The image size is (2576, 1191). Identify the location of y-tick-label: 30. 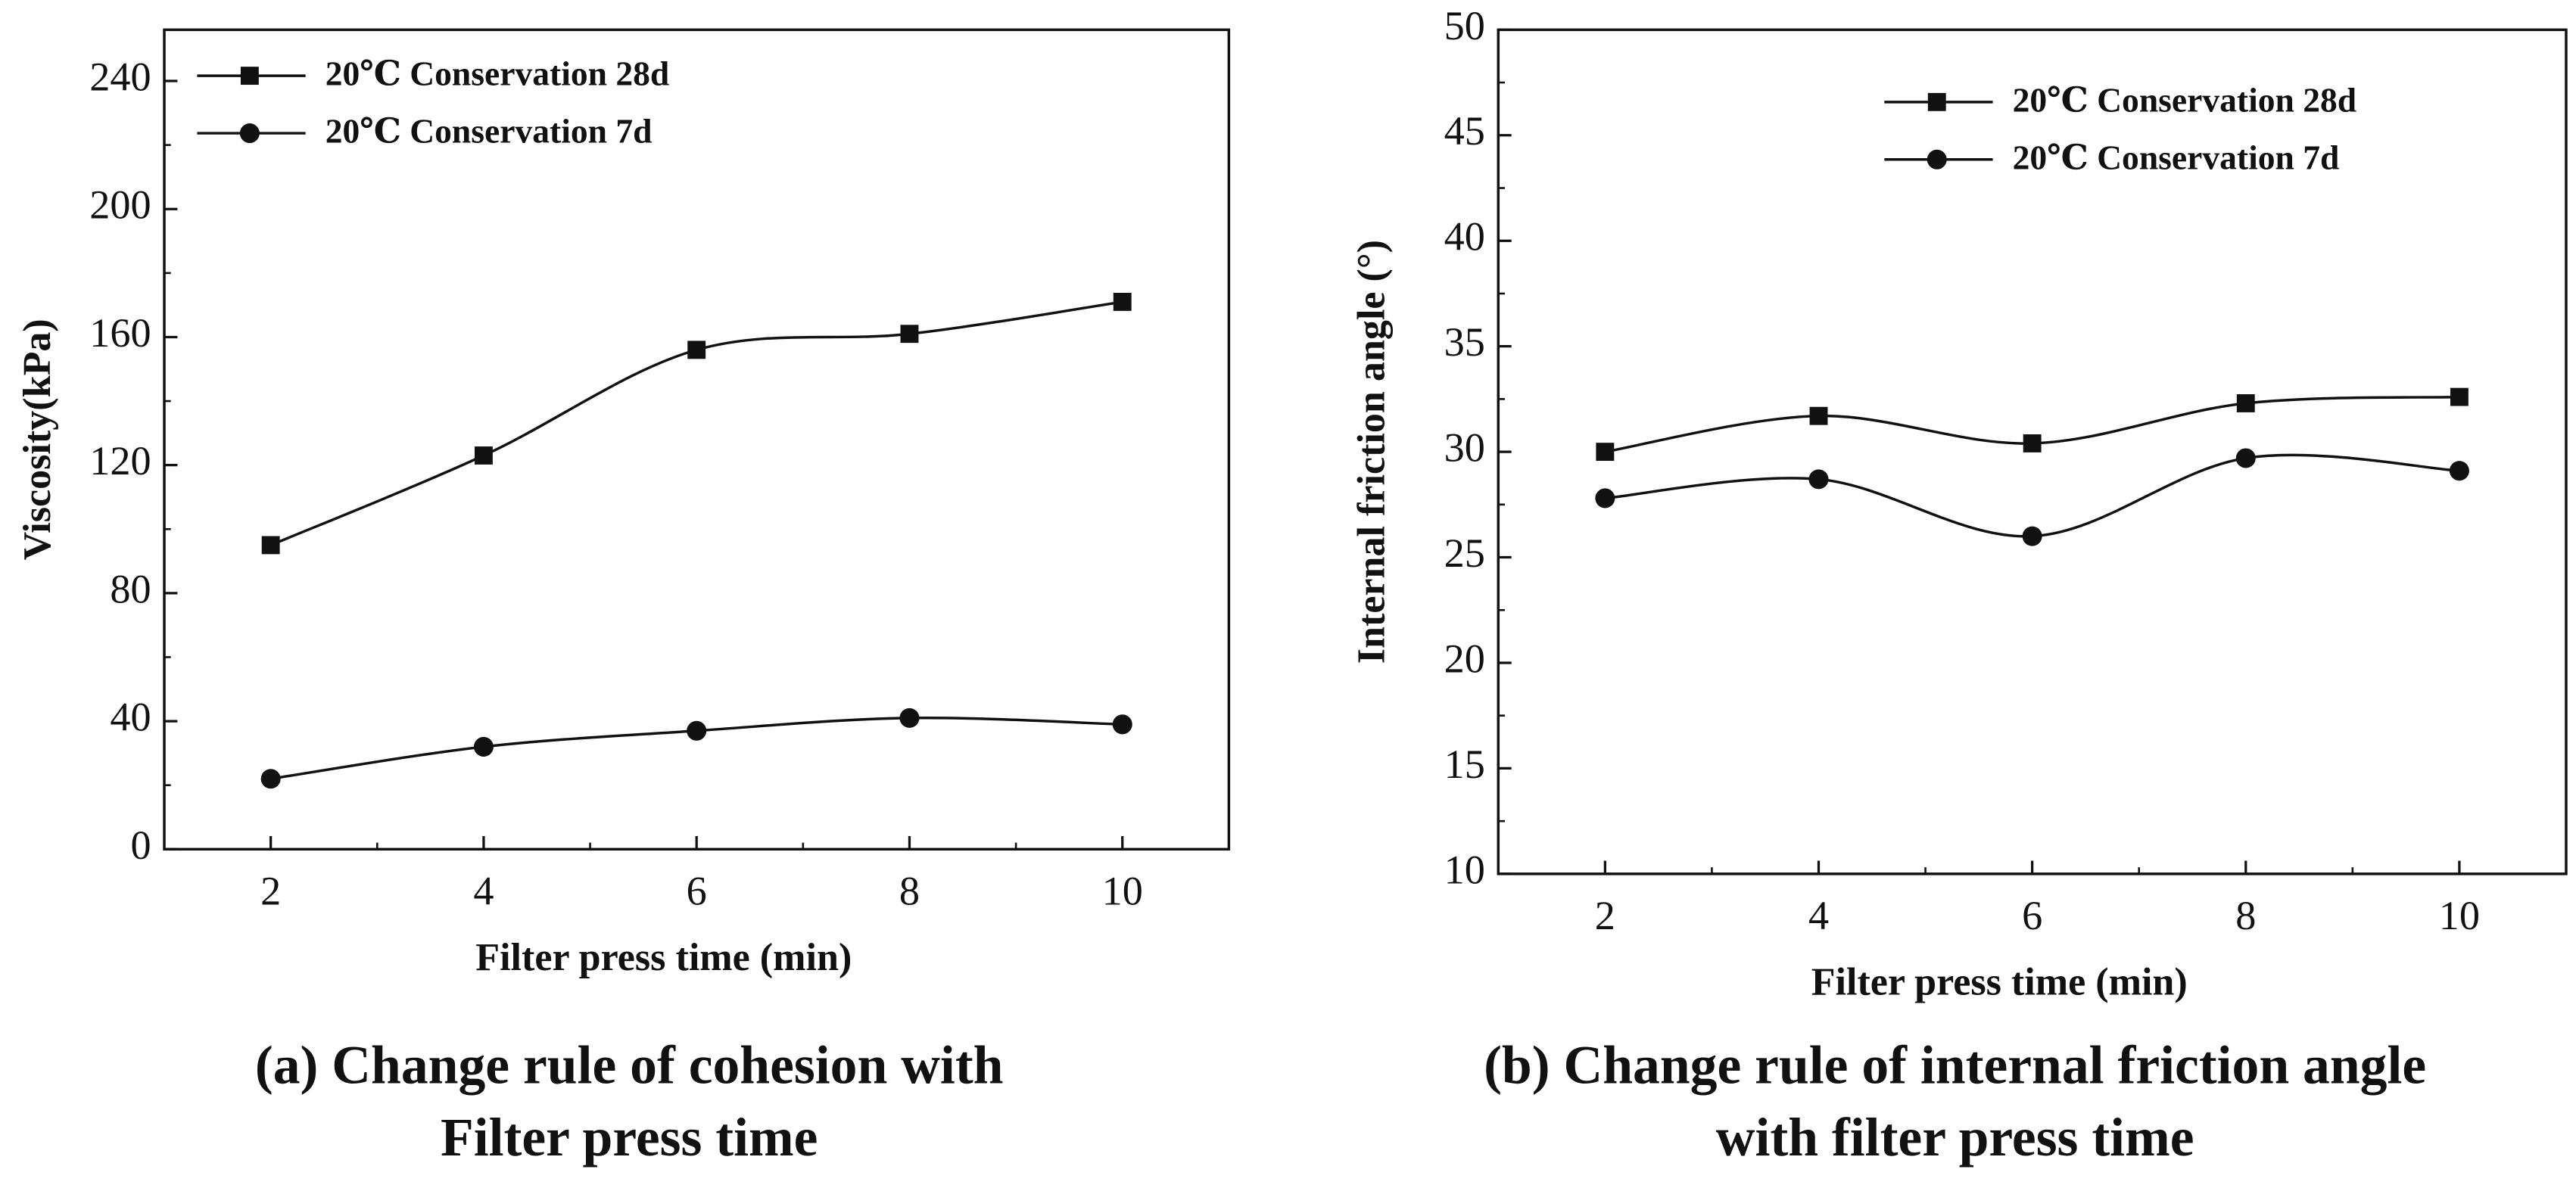
(1464, 448).